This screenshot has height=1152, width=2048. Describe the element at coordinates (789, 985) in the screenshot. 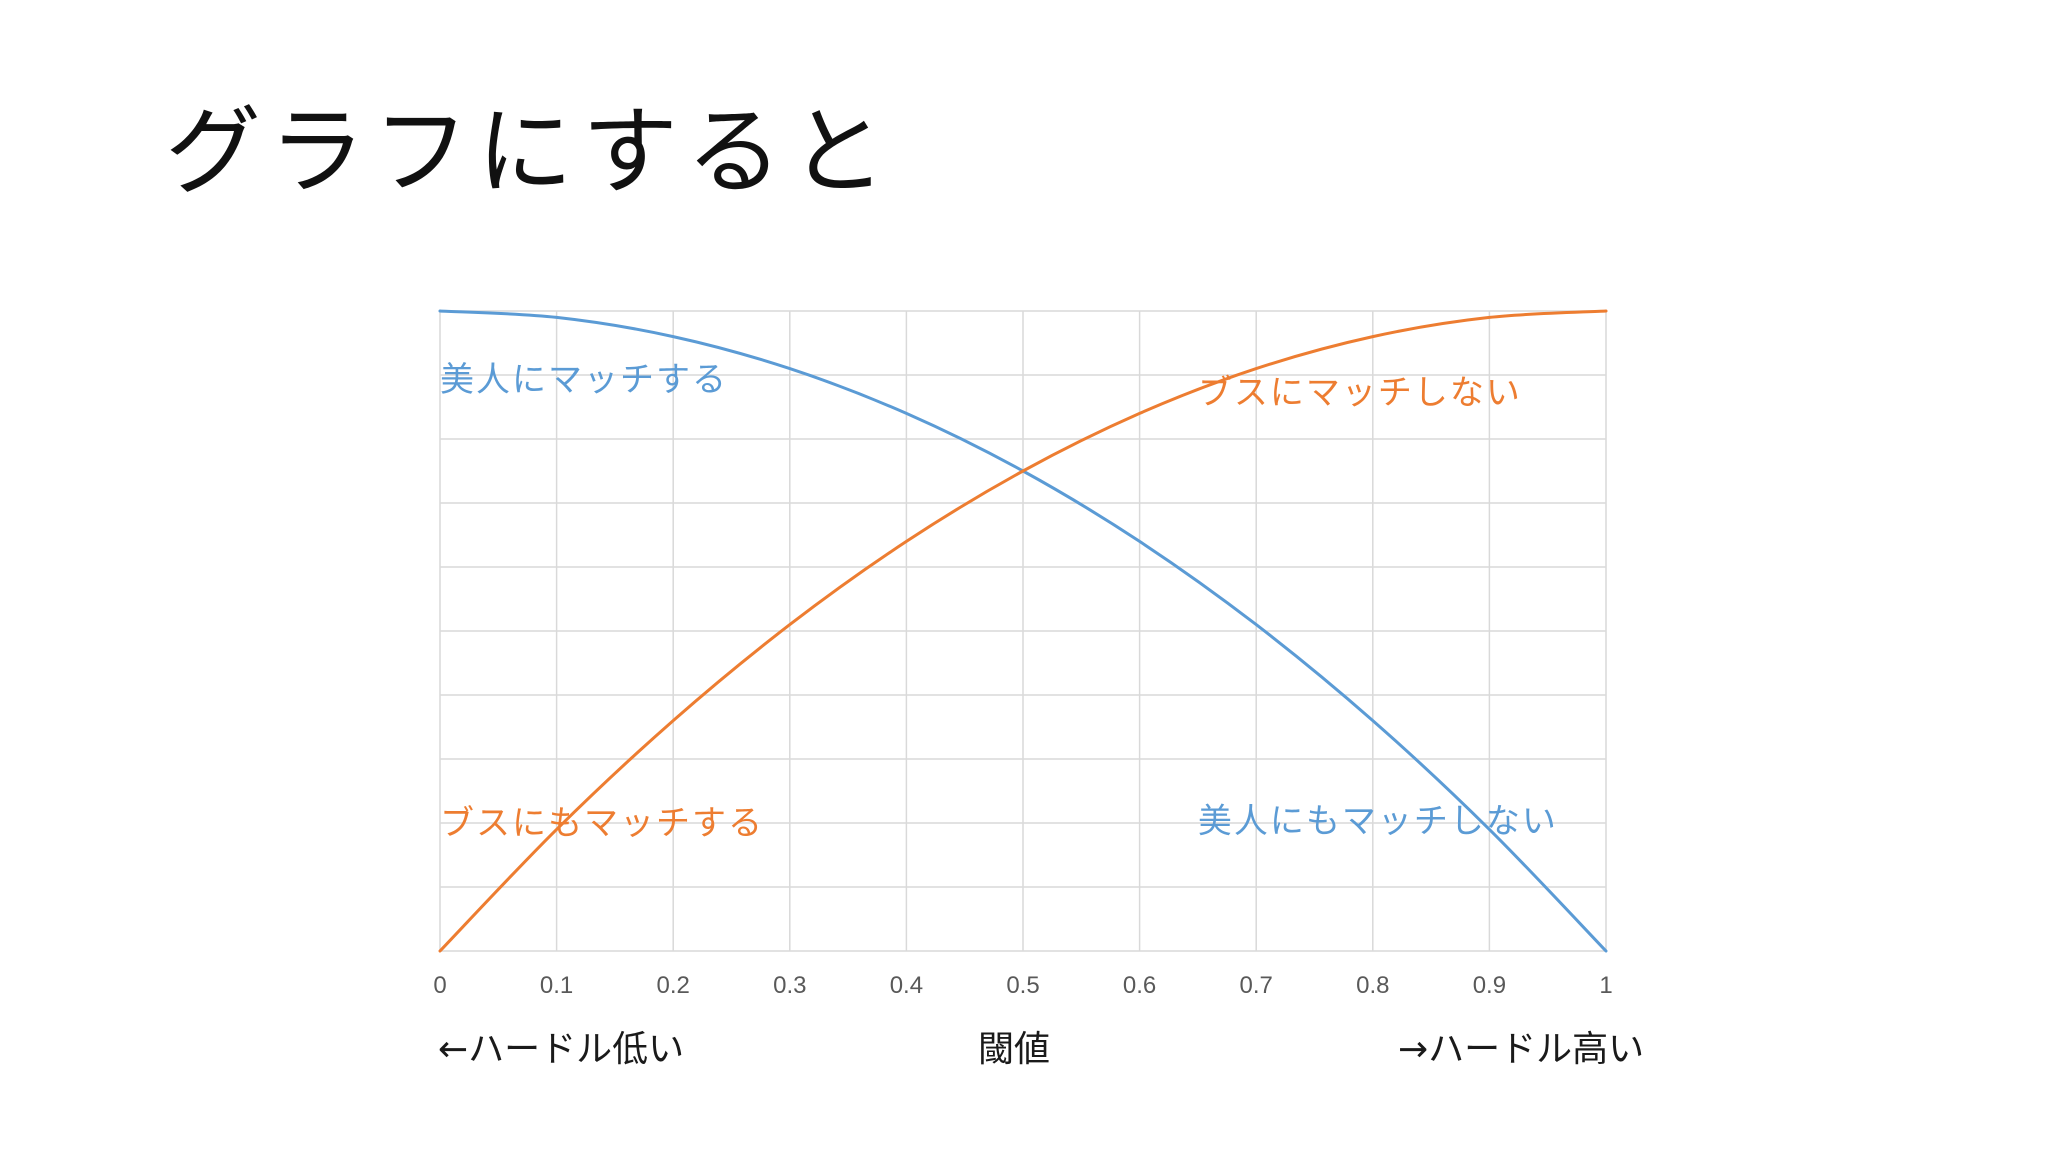

I see `x-tick-label: 0.3` at that location.